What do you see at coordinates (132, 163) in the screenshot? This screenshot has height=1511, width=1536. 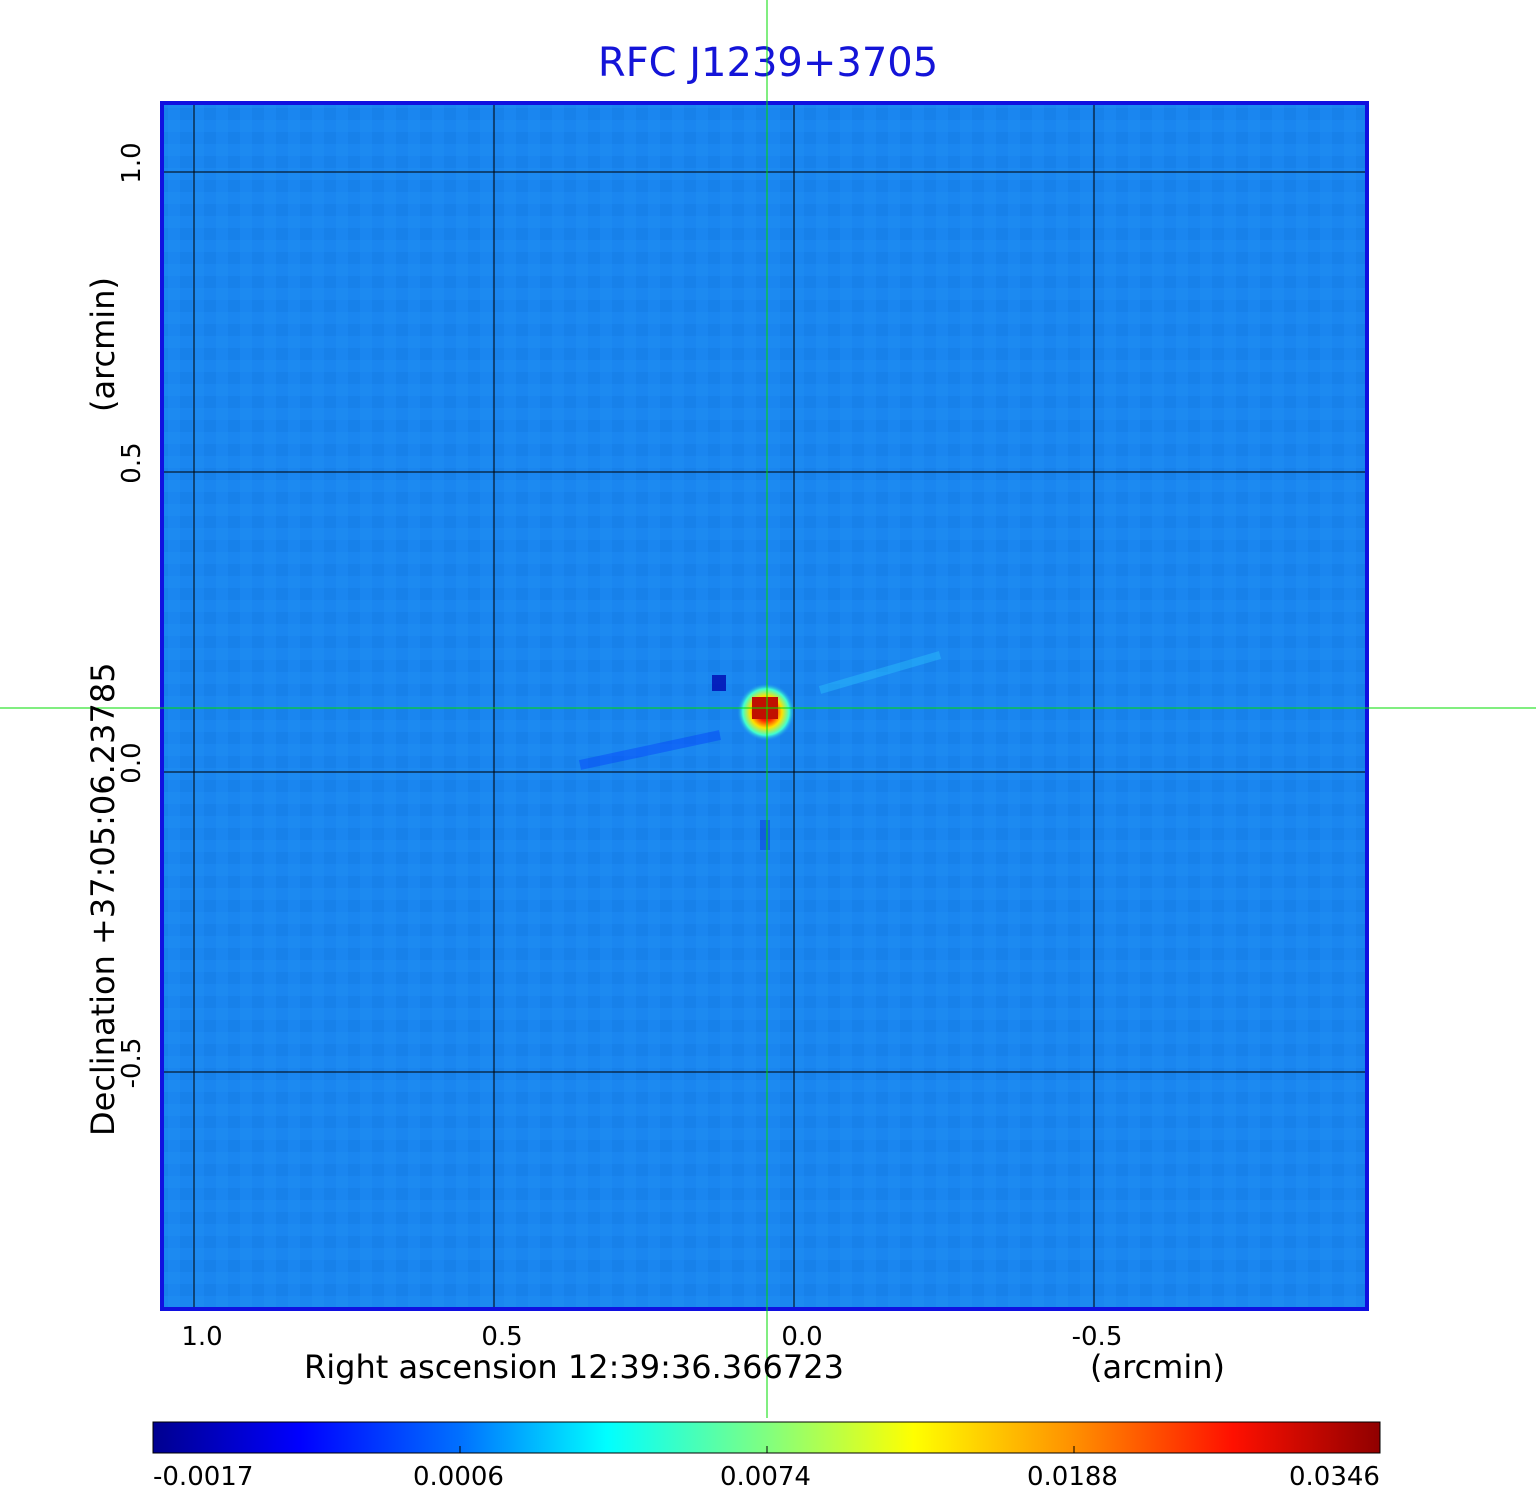 I see `y-tick-label: 1.0` at bounding box center [132, 163].